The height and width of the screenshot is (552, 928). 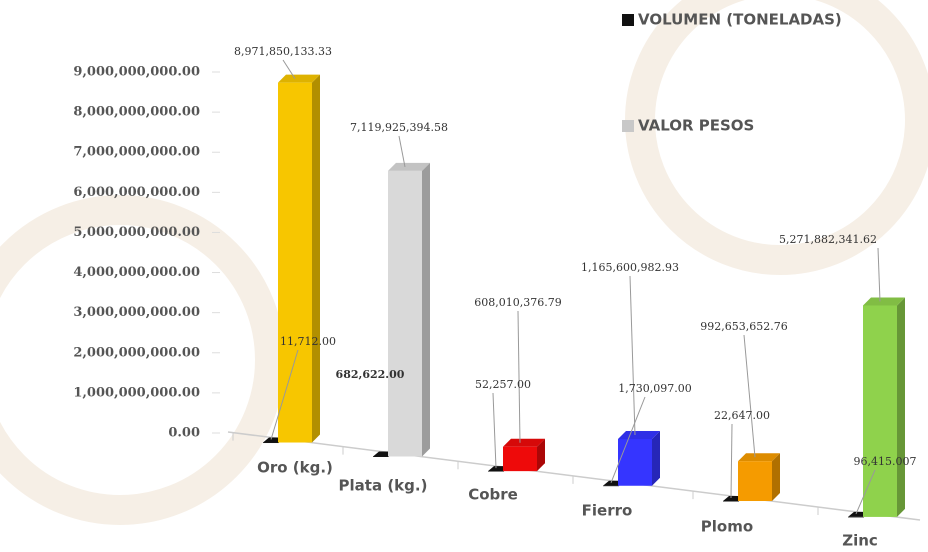 What do you see at coordinates (517, 302) in the screenshot?
I see `value-label: 608,010,376.79` at bounding box center [517, 302].